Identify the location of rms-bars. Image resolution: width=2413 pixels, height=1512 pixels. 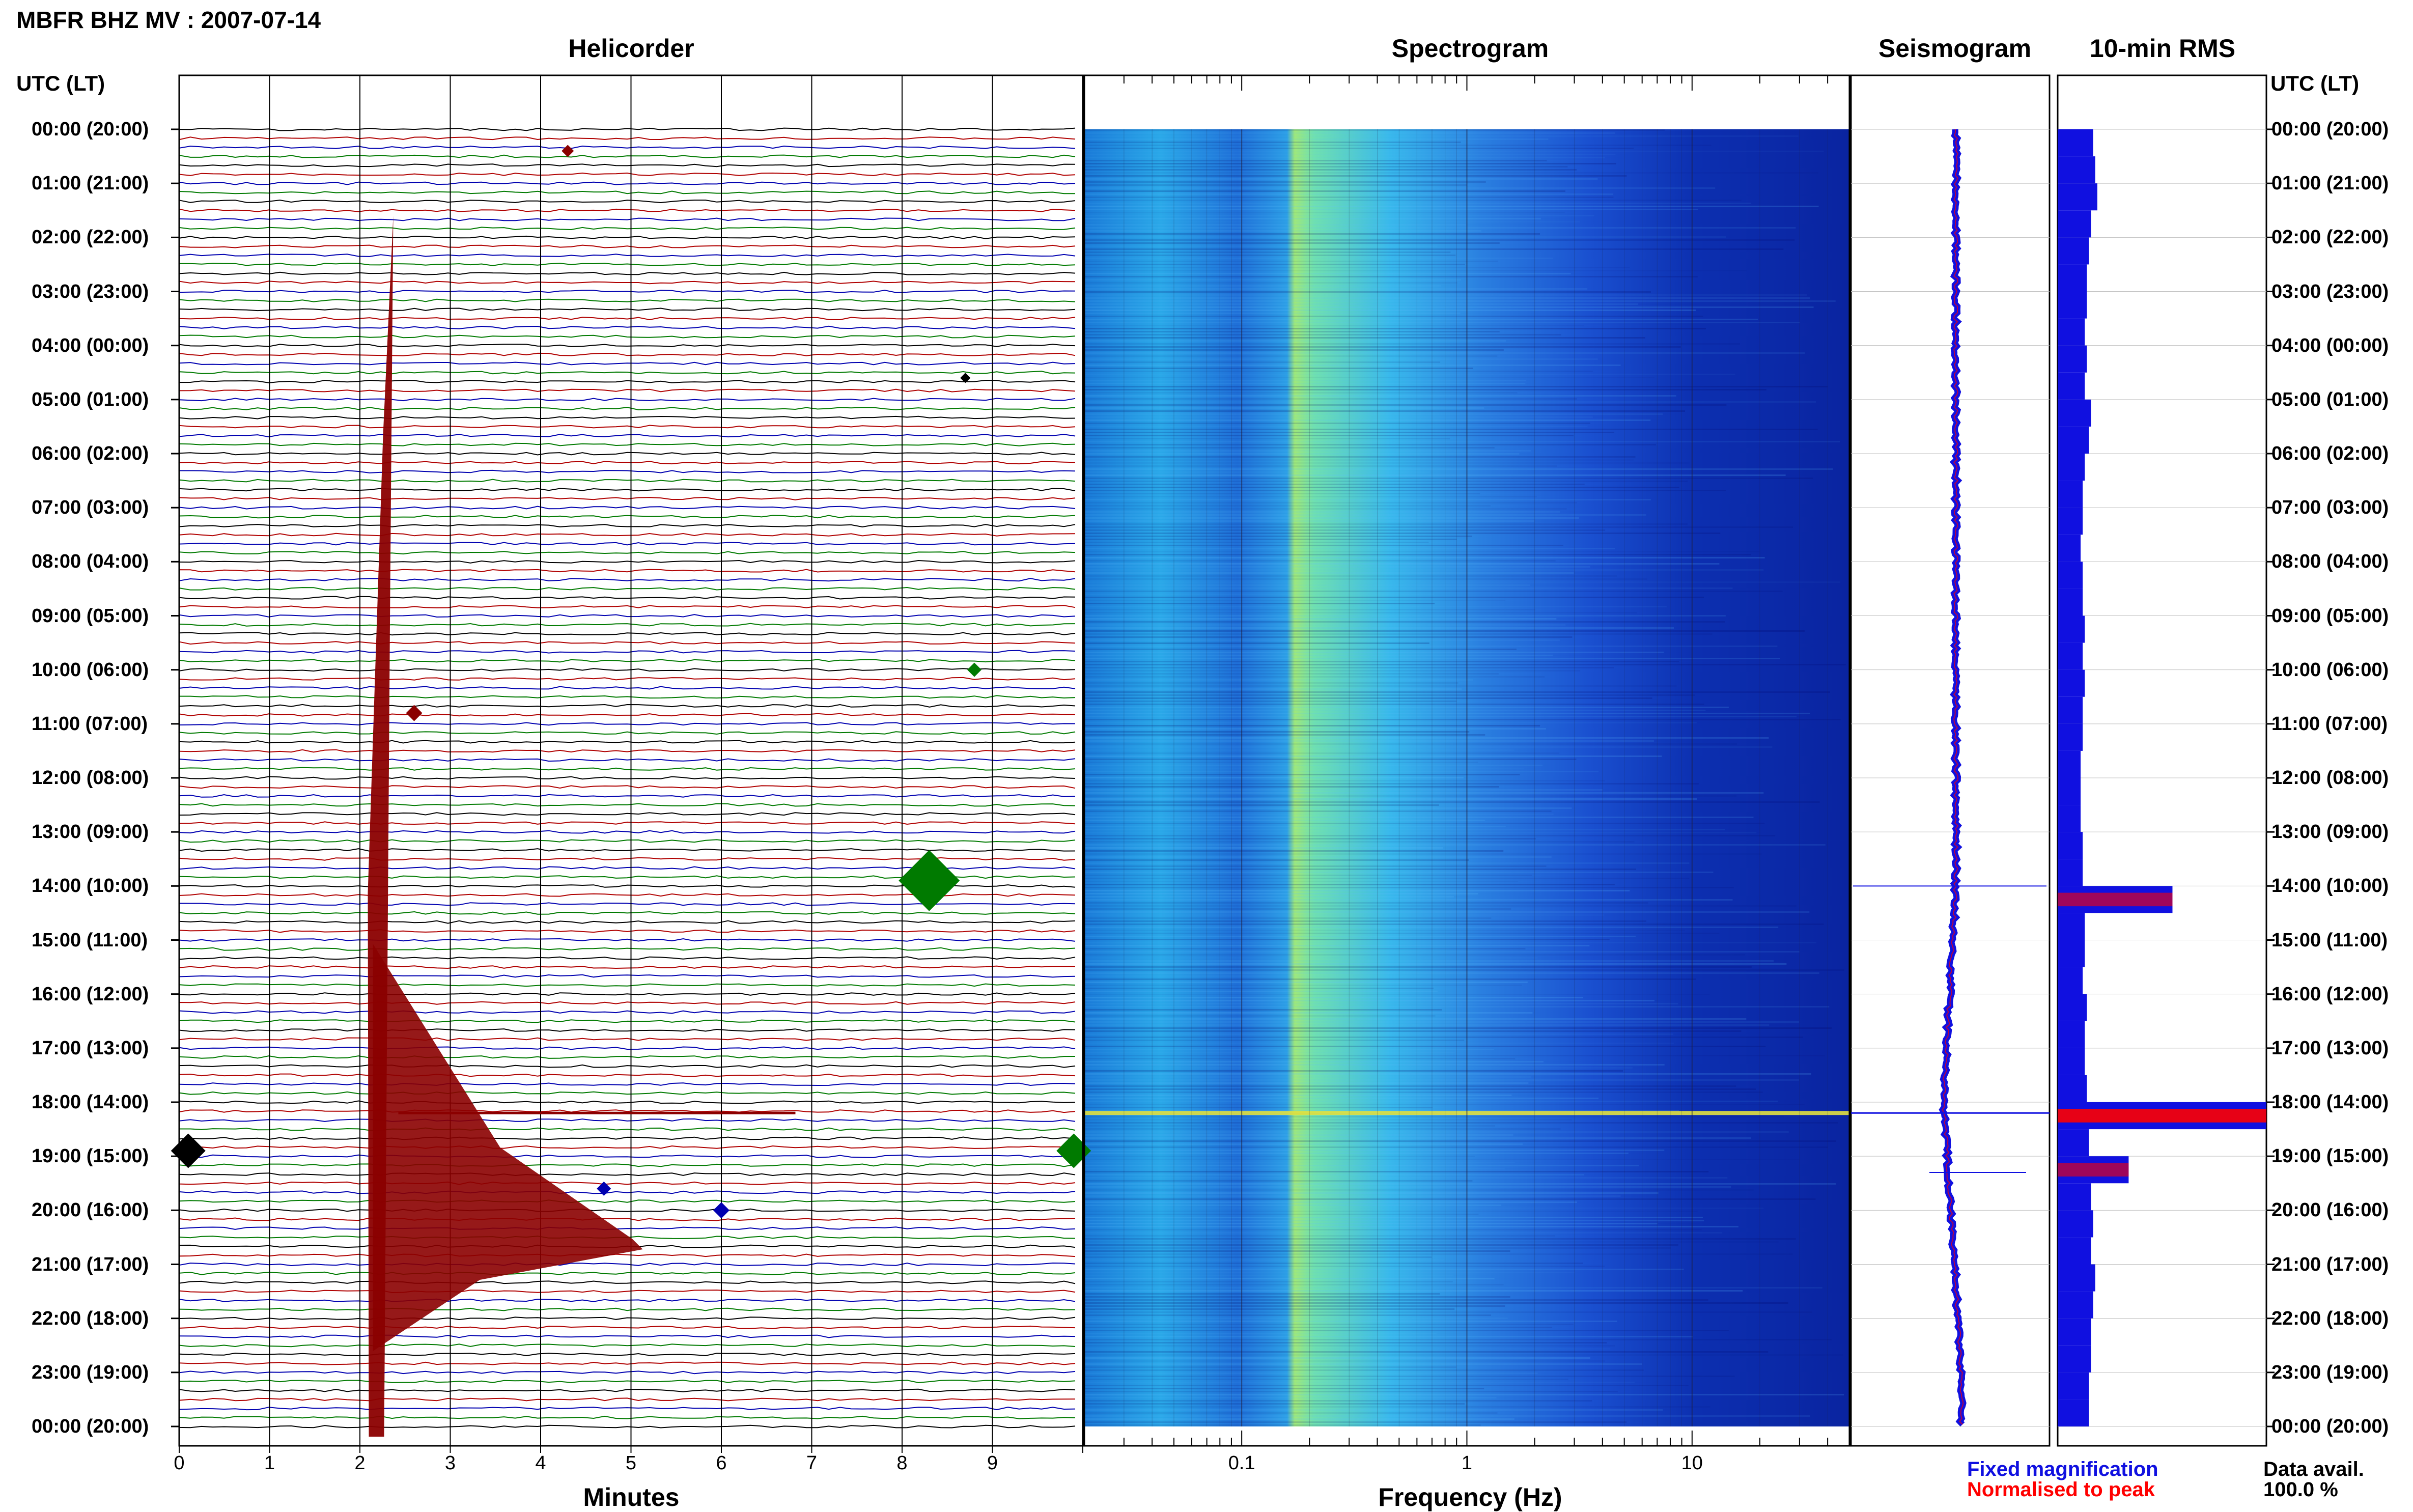
(2162, 777).